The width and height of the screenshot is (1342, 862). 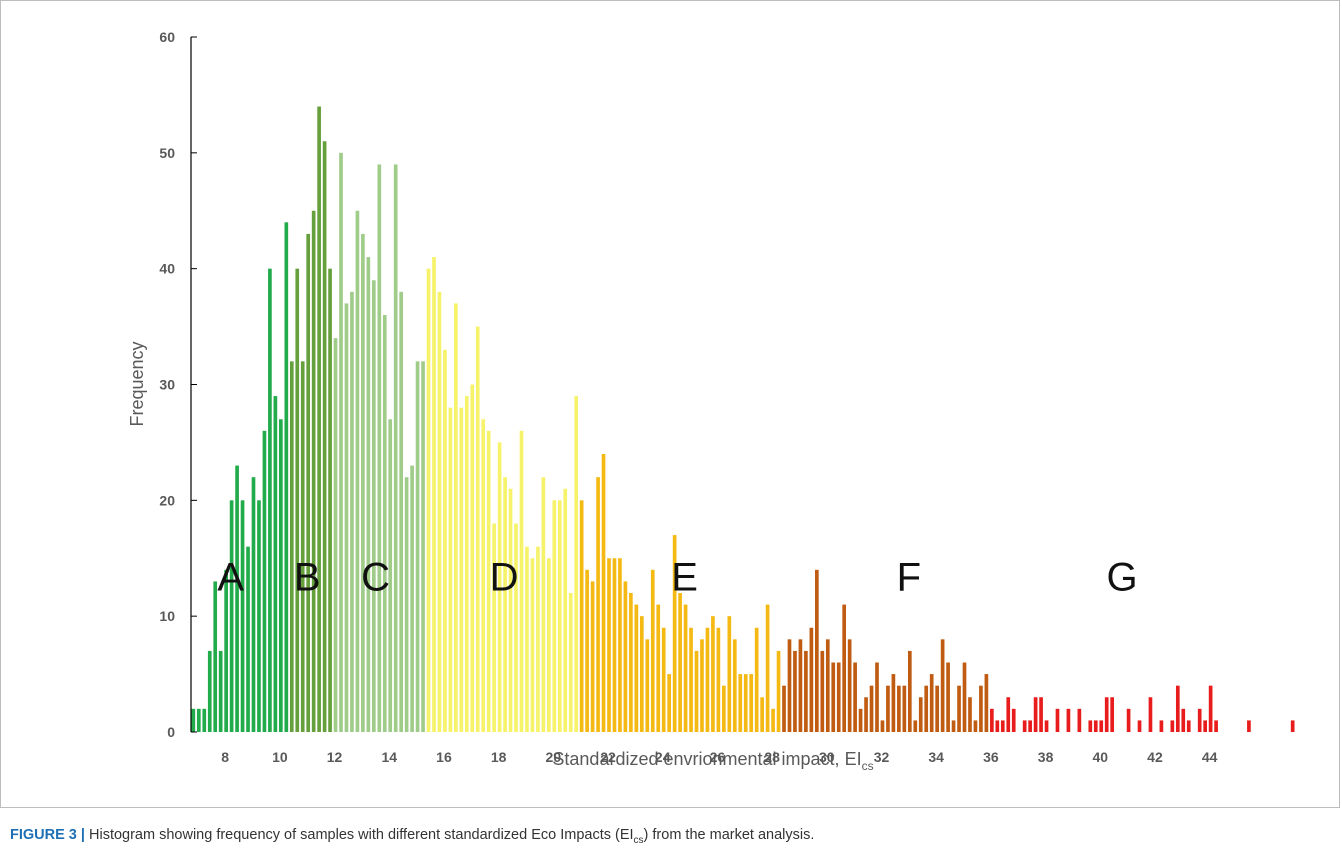 What do you see at coordinates (909, 578) in the screenshot?
I see `grade-label-f: F` at bounding box center [909, 578].